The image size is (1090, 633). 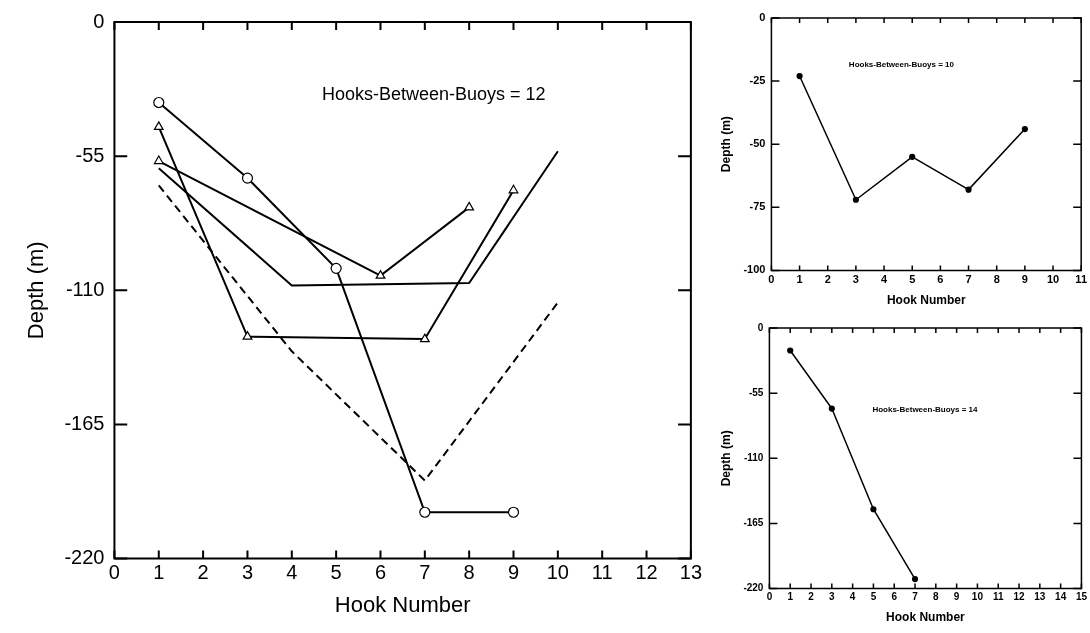 I want to click on annotation: Hooks-Between-Buoys = 14, so click(x=925, y=410).